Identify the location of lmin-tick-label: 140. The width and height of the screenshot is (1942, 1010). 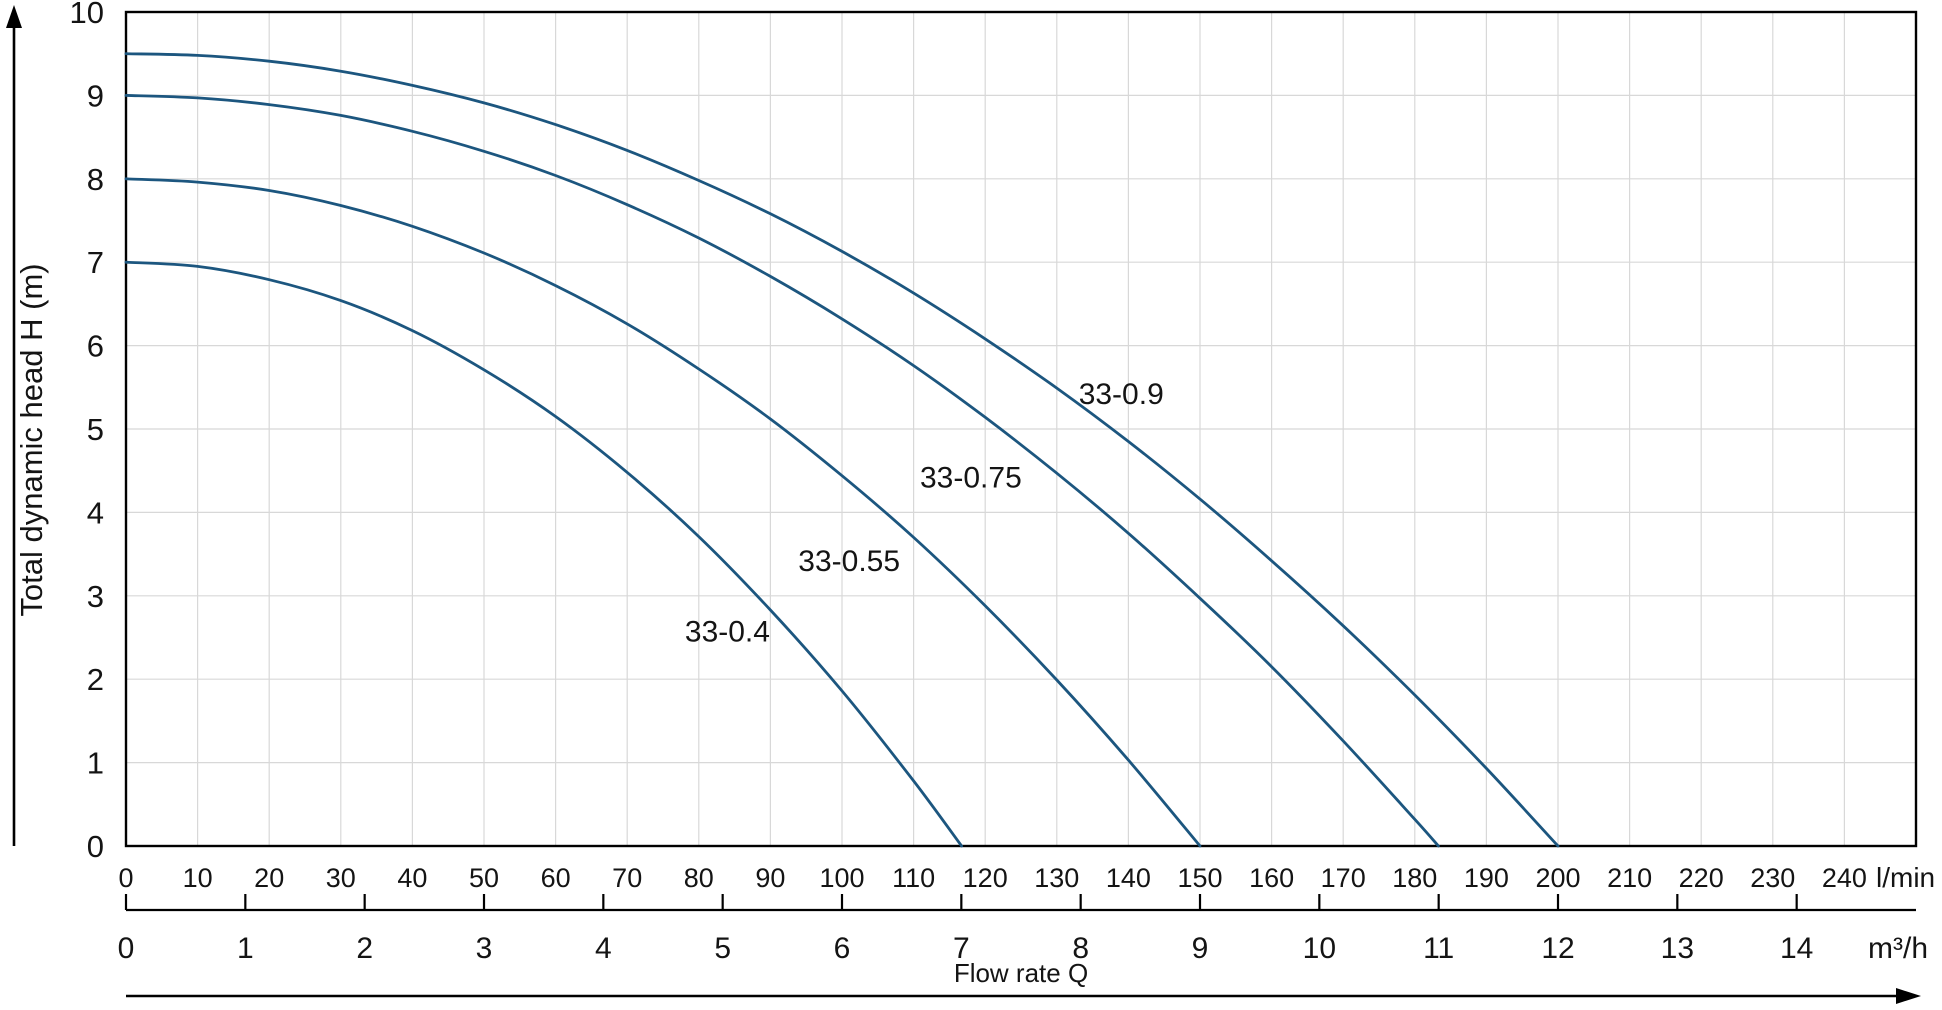
(1128, 878).